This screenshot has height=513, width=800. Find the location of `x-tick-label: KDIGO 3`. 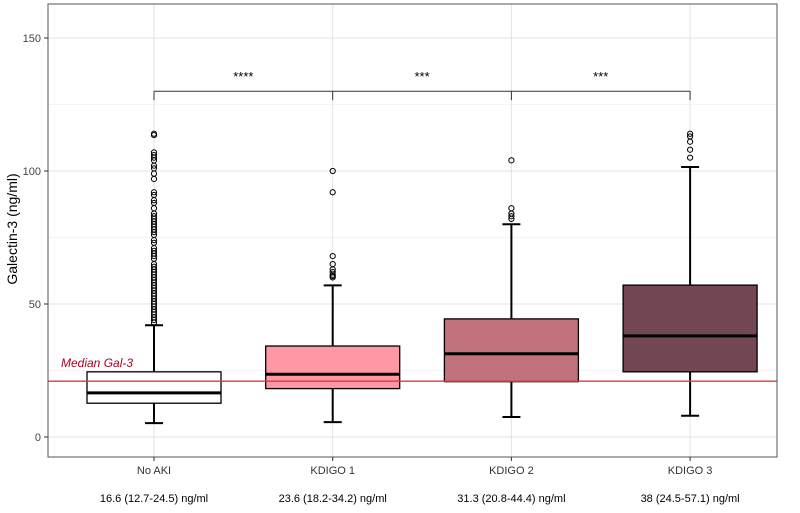

x-tick-label: KDIGO 3 is located at coordinates (690, 471).